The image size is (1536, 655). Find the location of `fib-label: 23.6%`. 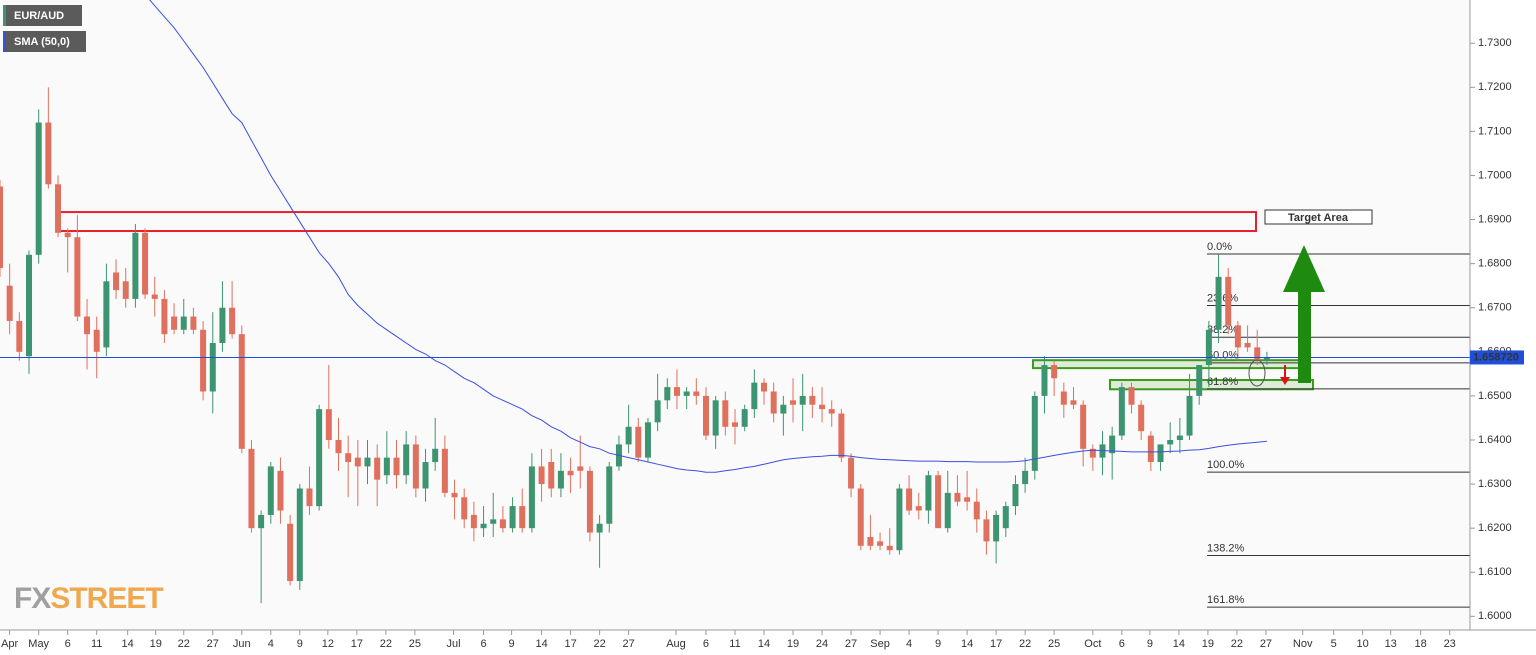

fib-label: 23.6% is located at coordinates (1222, 298).